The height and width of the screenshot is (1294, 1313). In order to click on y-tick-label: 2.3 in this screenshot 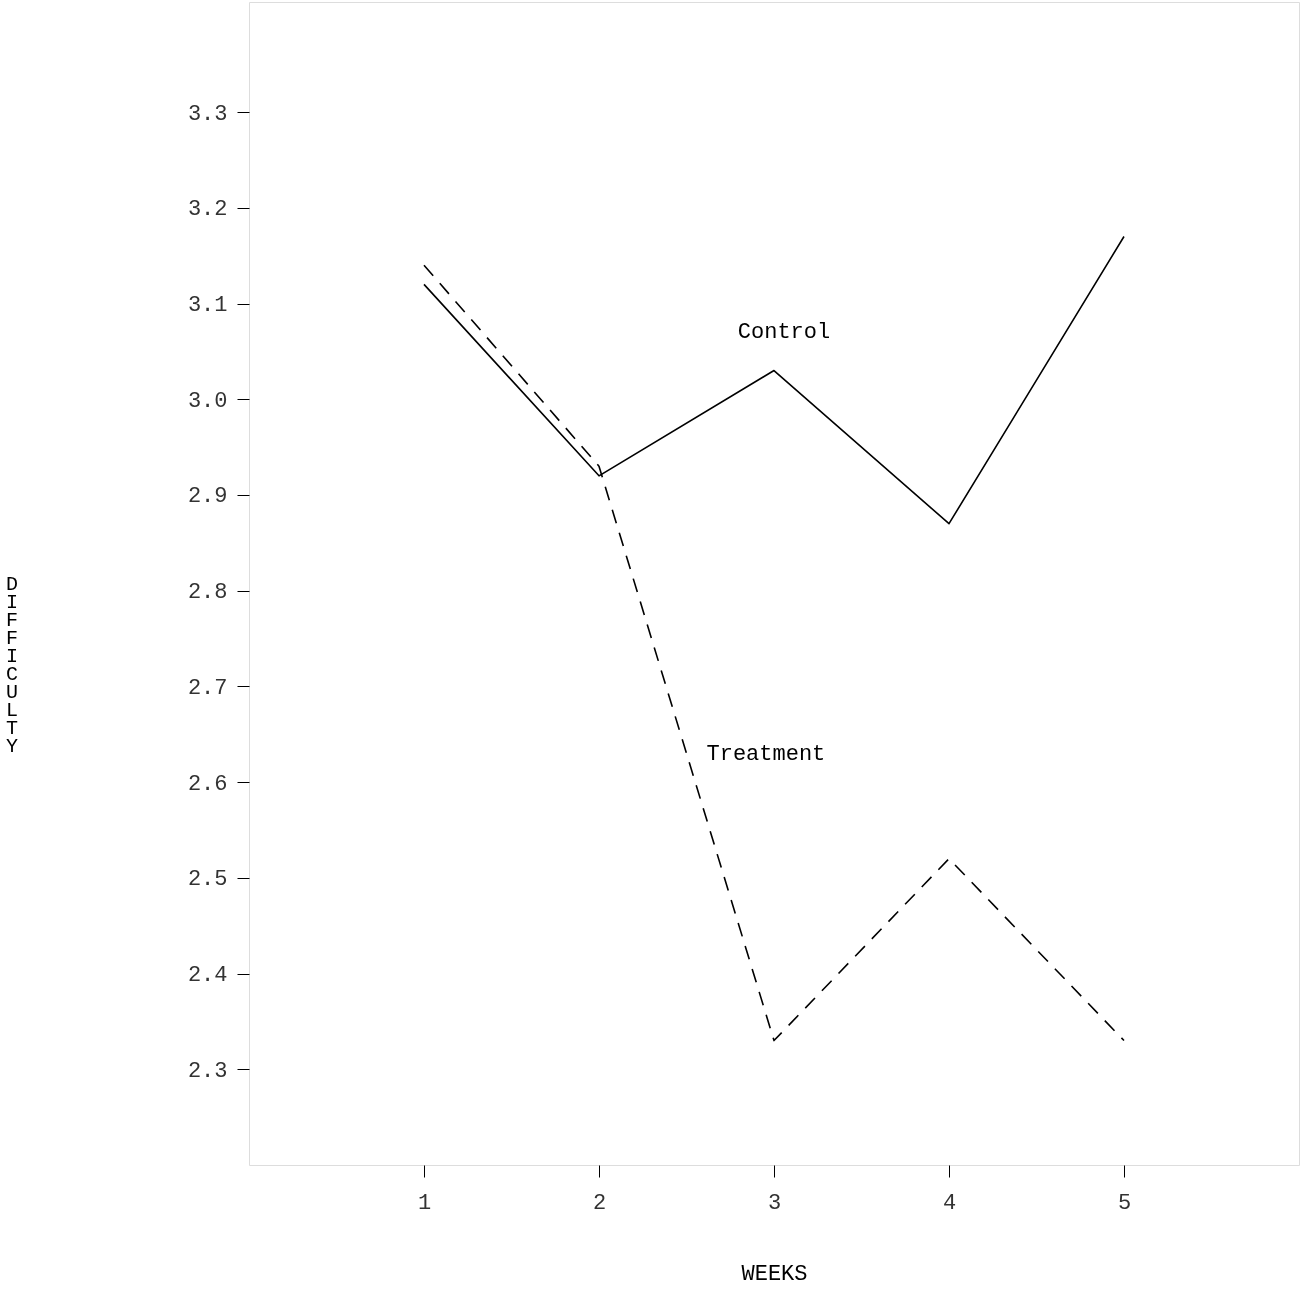, I will do `click(207, 1071)`.